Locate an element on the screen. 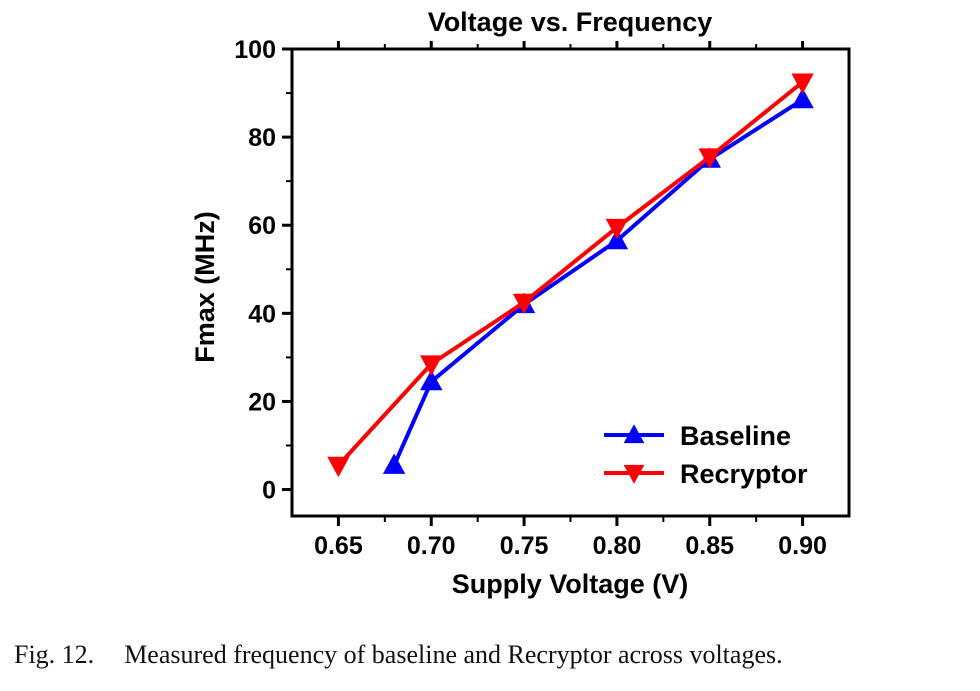 This screenshot has width=980, height=691. y-tick-label: 0 is located at coordinates (269, 491).